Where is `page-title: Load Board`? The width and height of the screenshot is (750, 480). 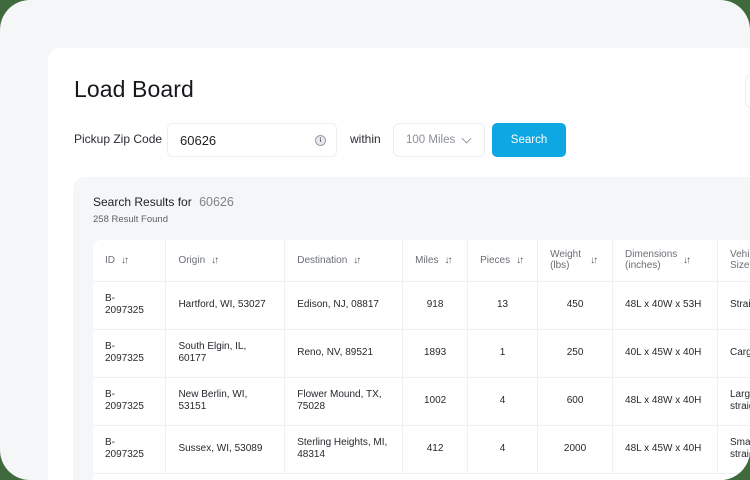 page-title: Load Board is located at coordinates (134, 89).